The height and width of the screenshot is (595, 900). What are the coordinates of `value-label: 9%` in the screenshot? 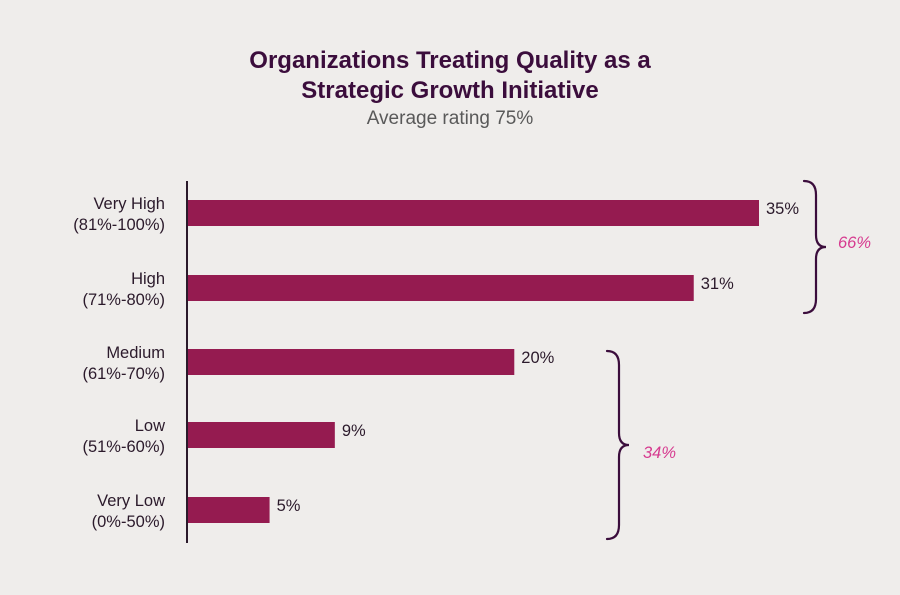 It's located at (354, 431).